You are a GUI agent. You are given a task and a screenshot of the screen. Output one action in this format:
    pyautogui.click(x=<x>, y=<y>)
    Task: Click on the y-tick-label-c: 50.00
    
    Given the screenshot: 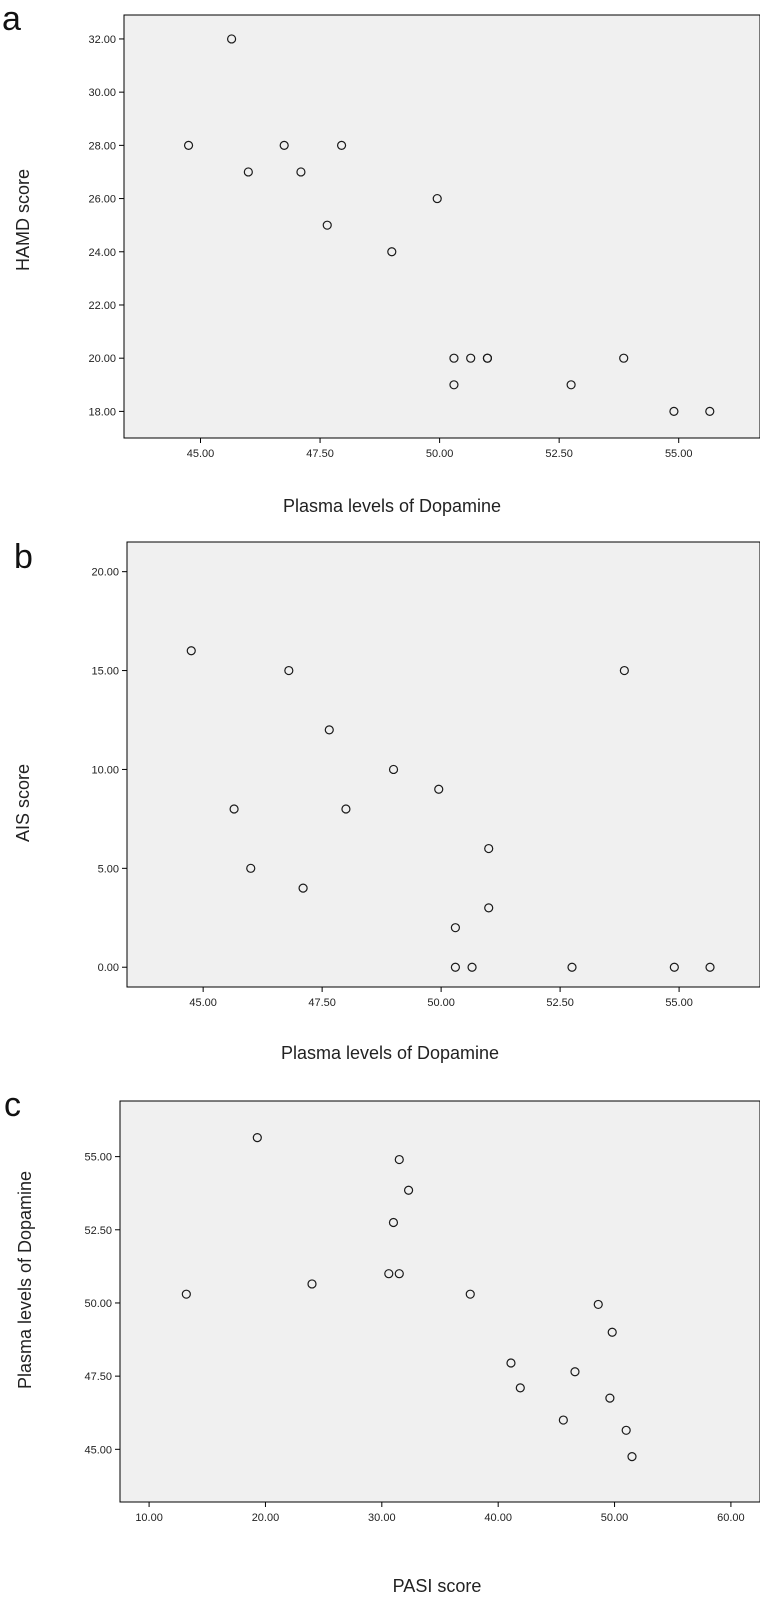 What is the action you would take?
    pyautogui.click(x=98, y=1304)
    